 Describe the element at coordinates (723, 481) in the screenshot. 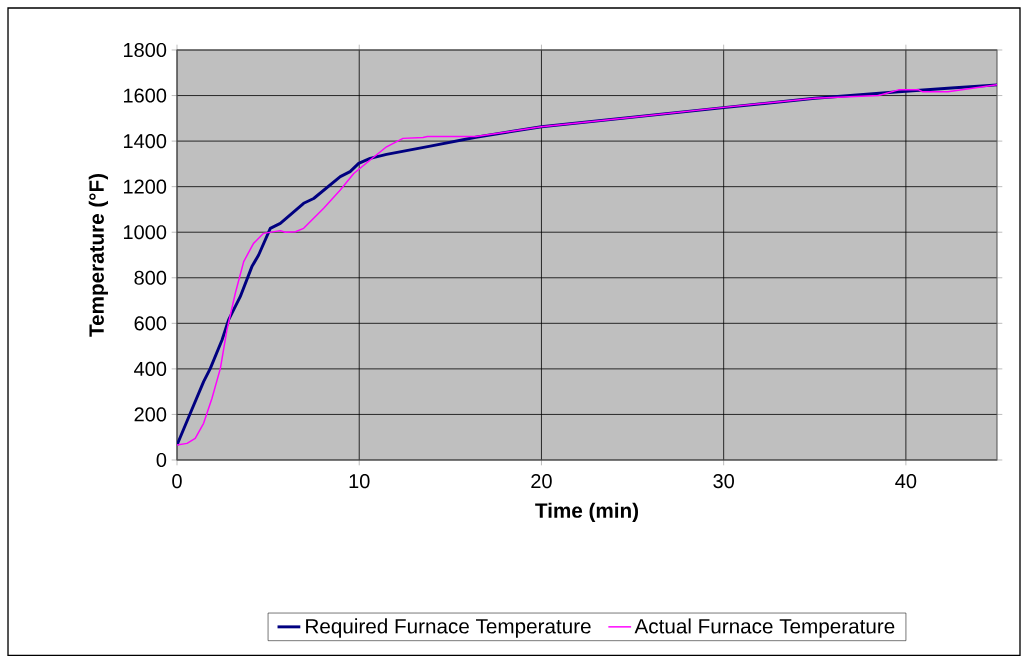

I see `x-tick-label: 30` at that location.